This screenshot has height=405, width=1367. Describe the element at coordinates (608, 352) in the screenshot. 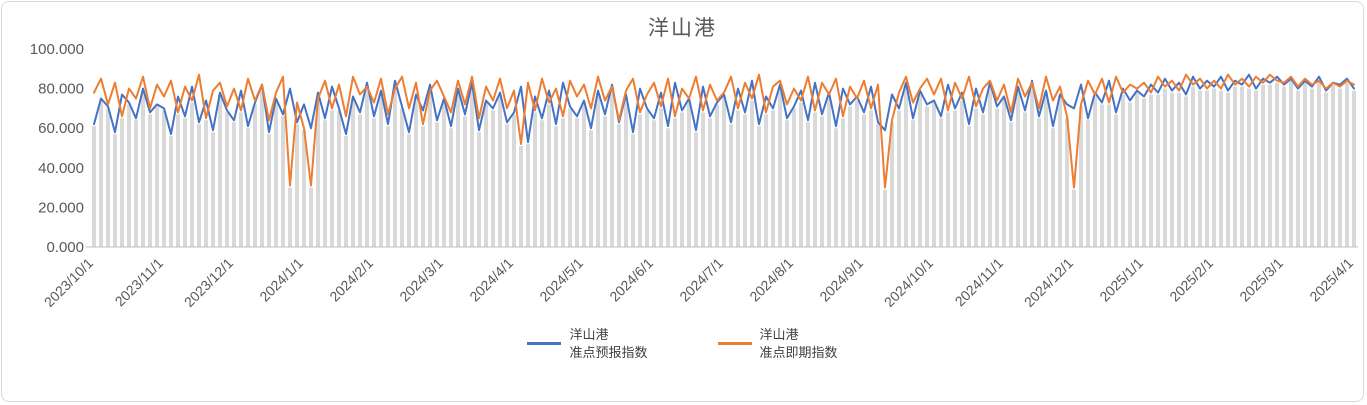

I see `legend-label-line2: 准点预报指数` at that location.